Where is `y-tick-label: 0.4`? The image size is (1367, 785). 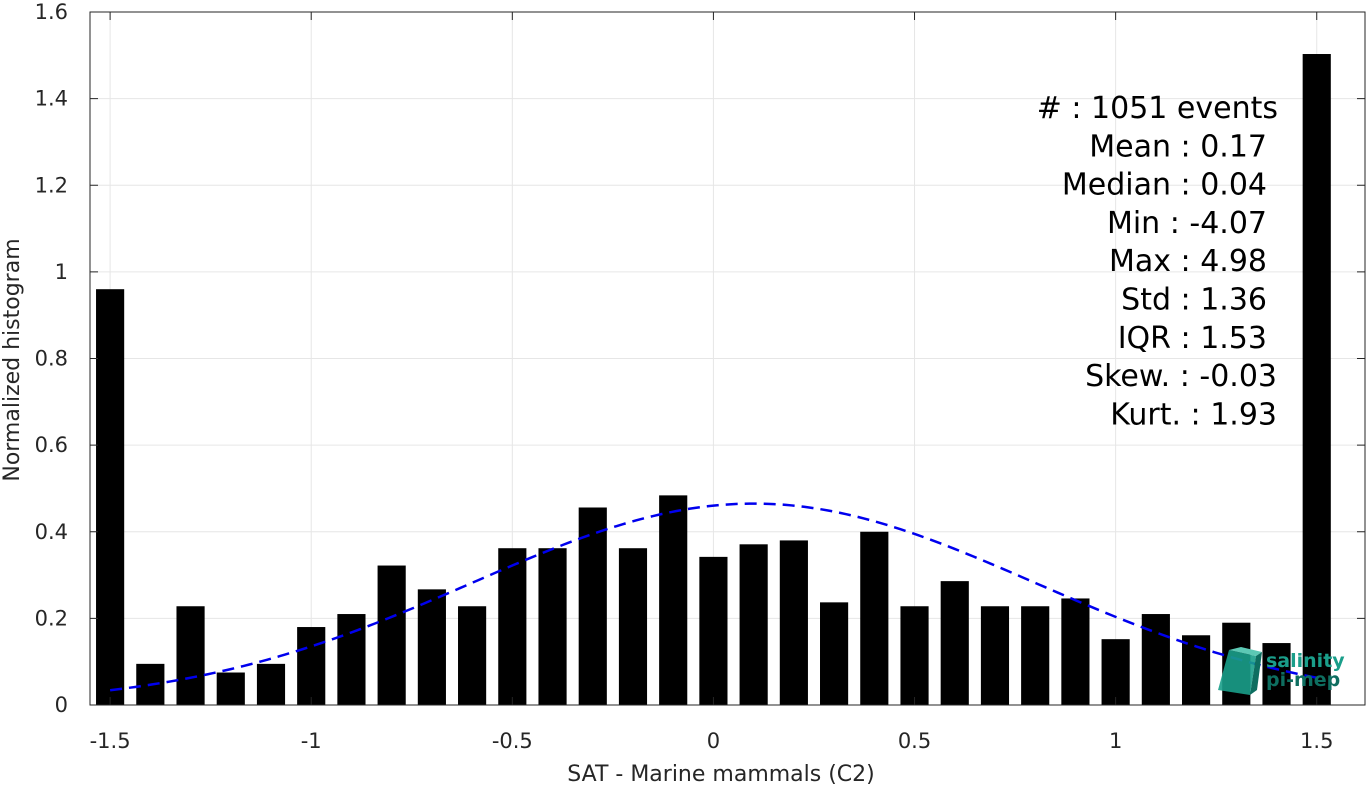
y-tick-label: 0.4 is located at coordinates (51, 532).